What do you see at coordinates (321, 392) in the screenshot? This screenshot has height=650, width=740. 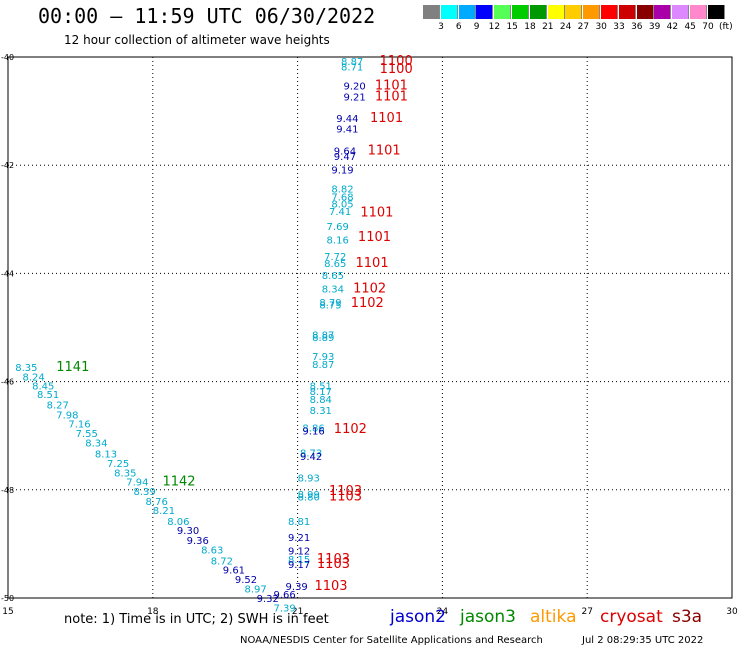 I see `wave-height-label: 8.17` at bounding box center [321, 392].